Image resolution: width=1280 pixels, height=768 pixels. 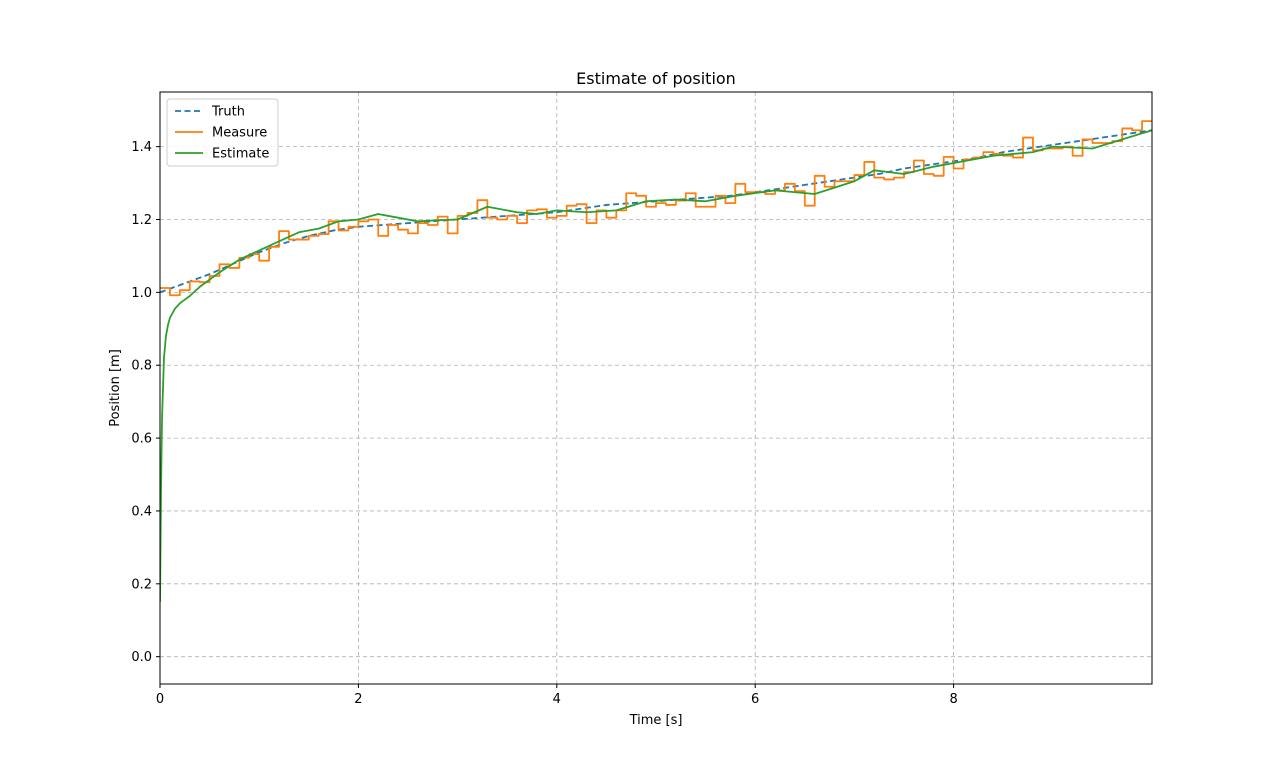 What do you see at coordinates (141, 439) in the screenshot?
I see `y-tick-label: 0.6` at bounding box center [141, 439].